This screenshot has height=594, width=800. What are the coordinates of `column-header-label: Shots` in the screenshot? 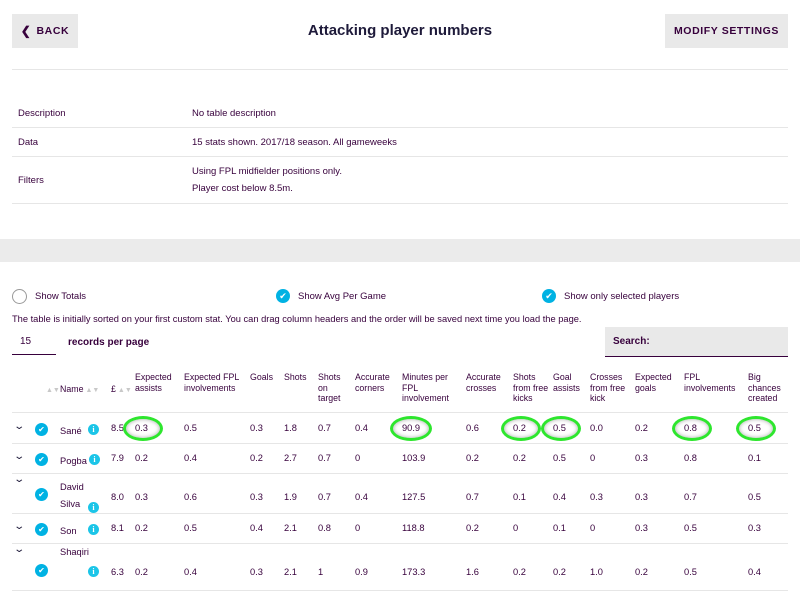 It's located at (295, 377).